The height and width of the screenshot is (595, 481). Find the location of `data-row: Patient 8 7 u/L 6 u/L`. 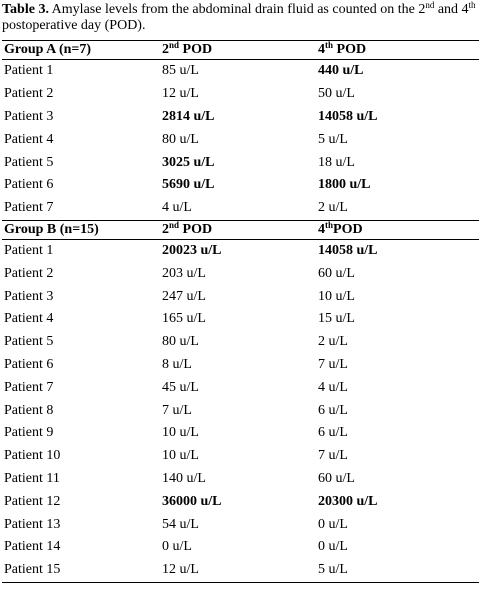

data-row: Patient 8 7 u/L 6 u/L is located at coordinates (240, 410).